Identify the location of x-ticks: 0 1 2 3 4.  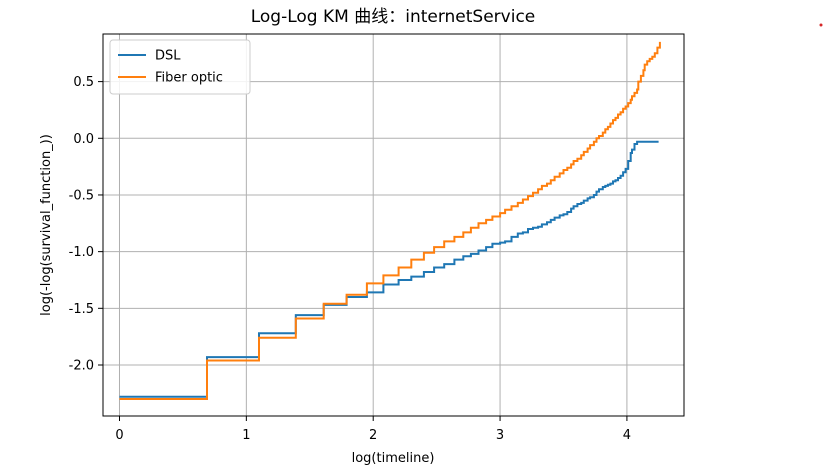
(373, 429).